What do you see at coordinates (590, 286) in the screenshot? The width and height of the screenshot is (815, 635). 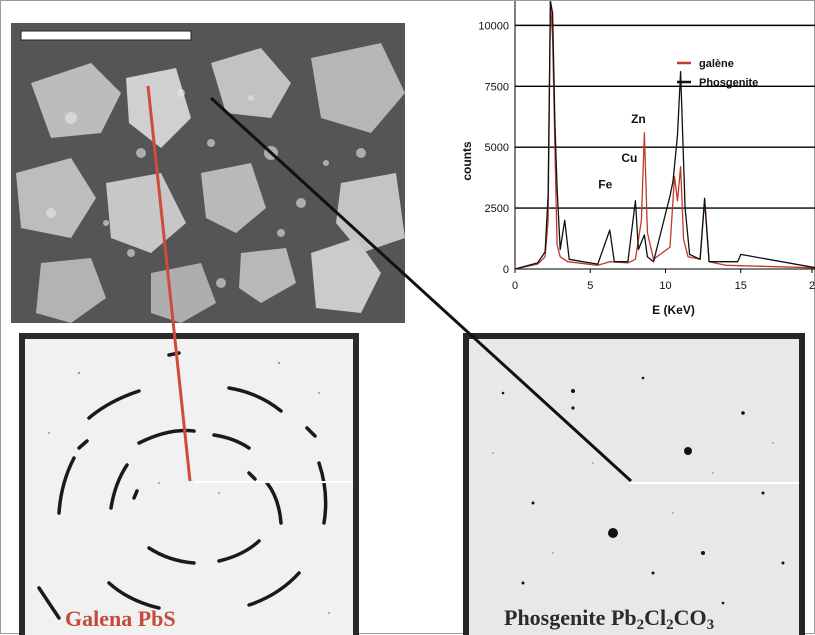 I see `x-tick-label: 5` at bounding box center [590, 286].